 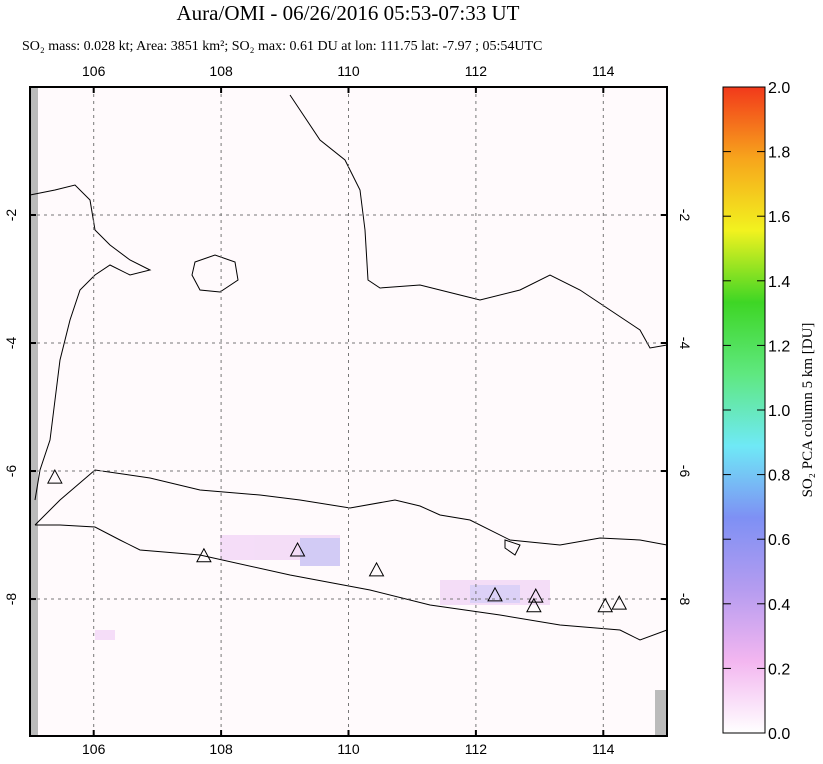 What do you see at coordinates (779, 540) in the screenshot?
I see `colorbar-tick-label: 0.6` at bounding box center [779, 540].